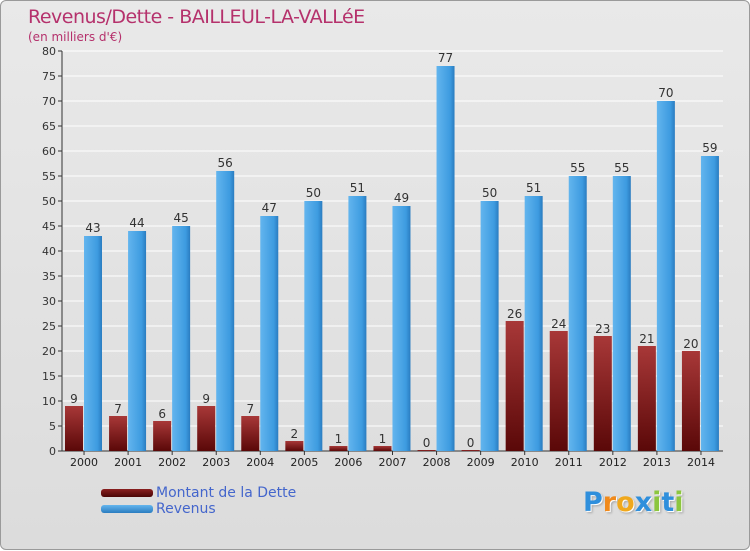  Describe the element at coordinates (514, 314) in the screenshot. I see `label-dette-2010: 26` at that location.